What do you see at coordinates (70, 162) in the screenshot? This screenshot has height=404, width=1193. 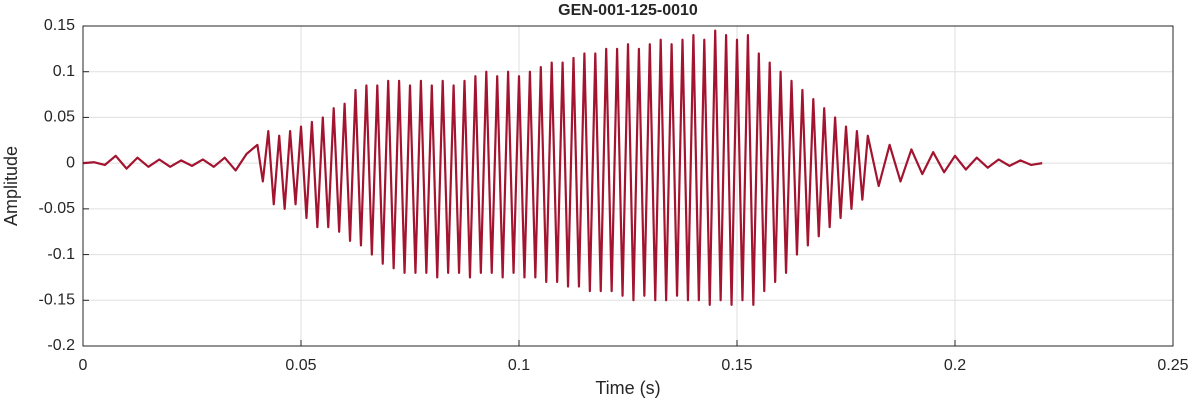 I see `y-tick-label: 0` at bounding box center [70, 162].